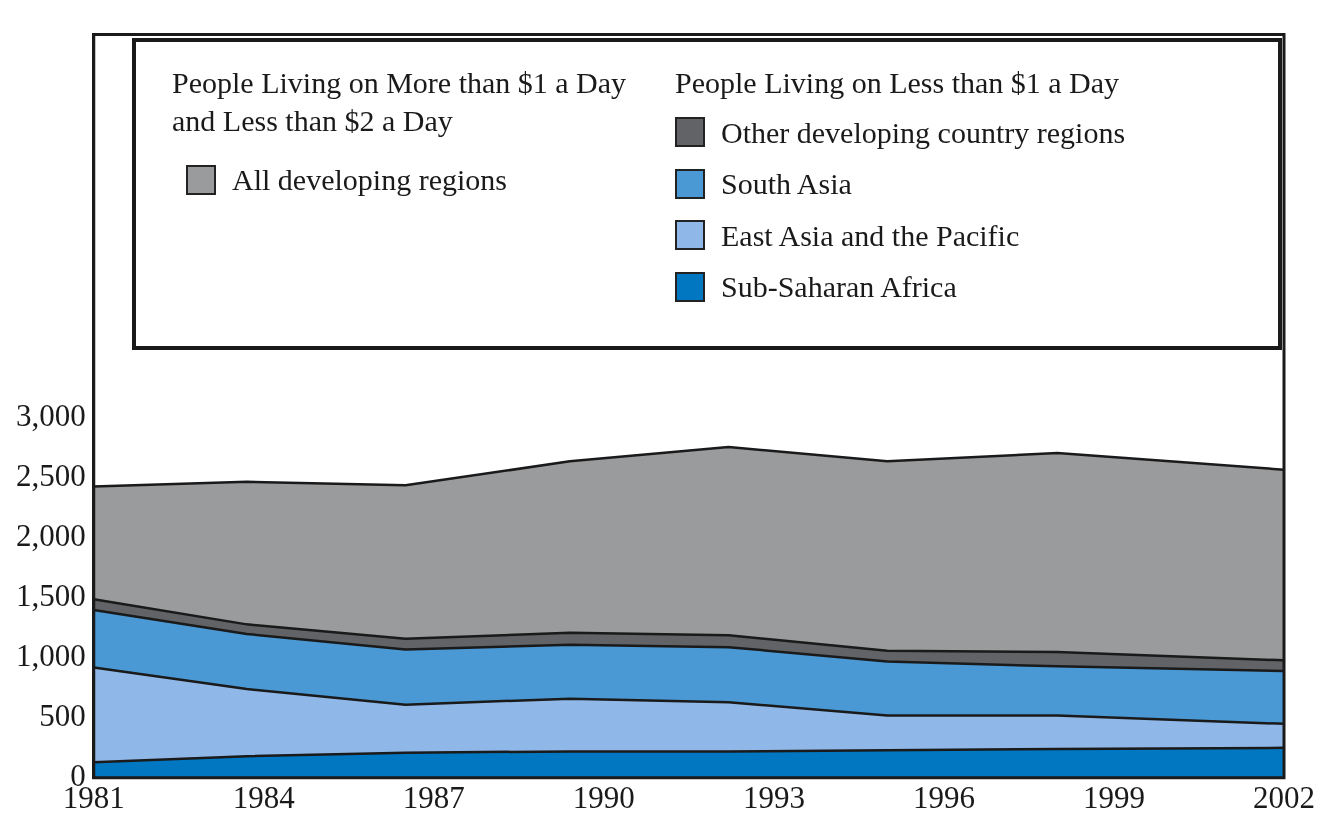  What do you see at coordinates (1284, 797) in the screenshot?
I see `x-tick-label: 2002` at bounding box center [1284, 797].